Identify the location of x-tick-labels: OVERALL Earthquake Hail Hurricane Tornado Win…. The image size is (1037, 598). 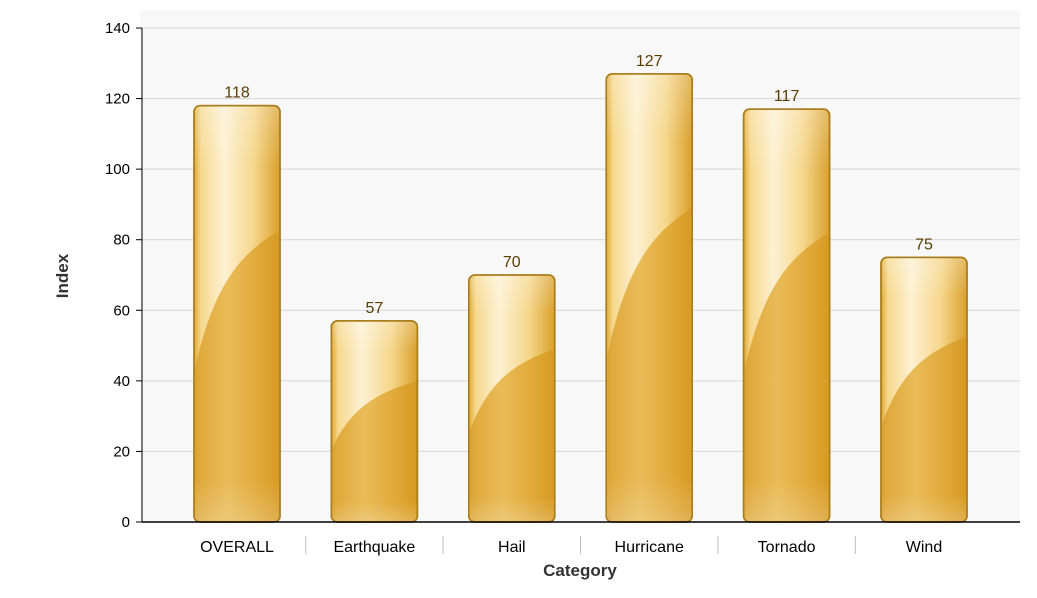
(571, 547).